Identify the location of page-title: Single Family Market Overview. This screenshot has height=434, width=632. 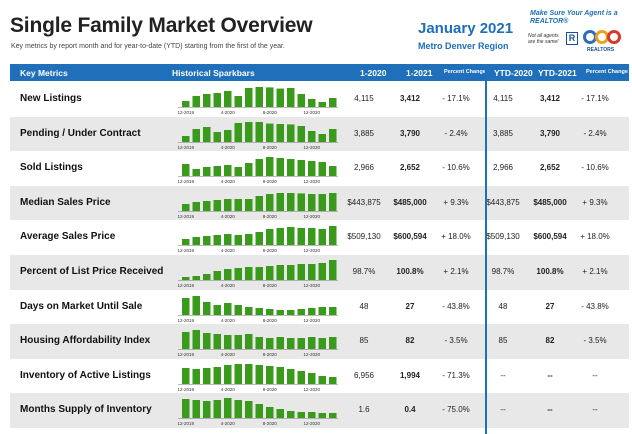
(161, 25).